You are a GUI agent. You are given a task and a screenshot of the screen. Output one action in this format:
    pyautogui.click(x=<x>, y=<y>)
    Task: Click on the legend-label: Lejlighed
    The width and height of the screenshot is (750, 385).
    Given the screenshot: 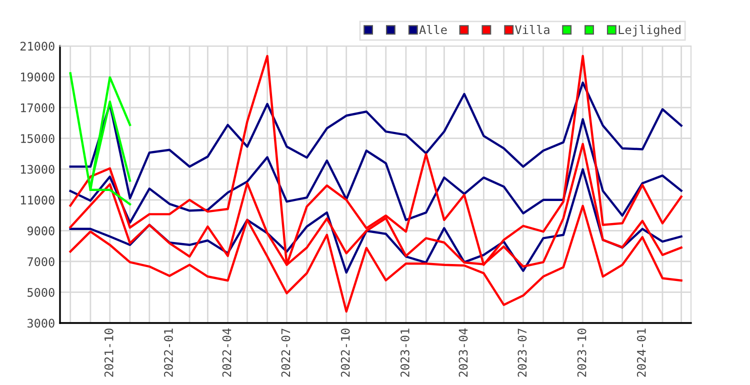 What is the action you would take?
    pyautogui.click(x=649, y=30)
    